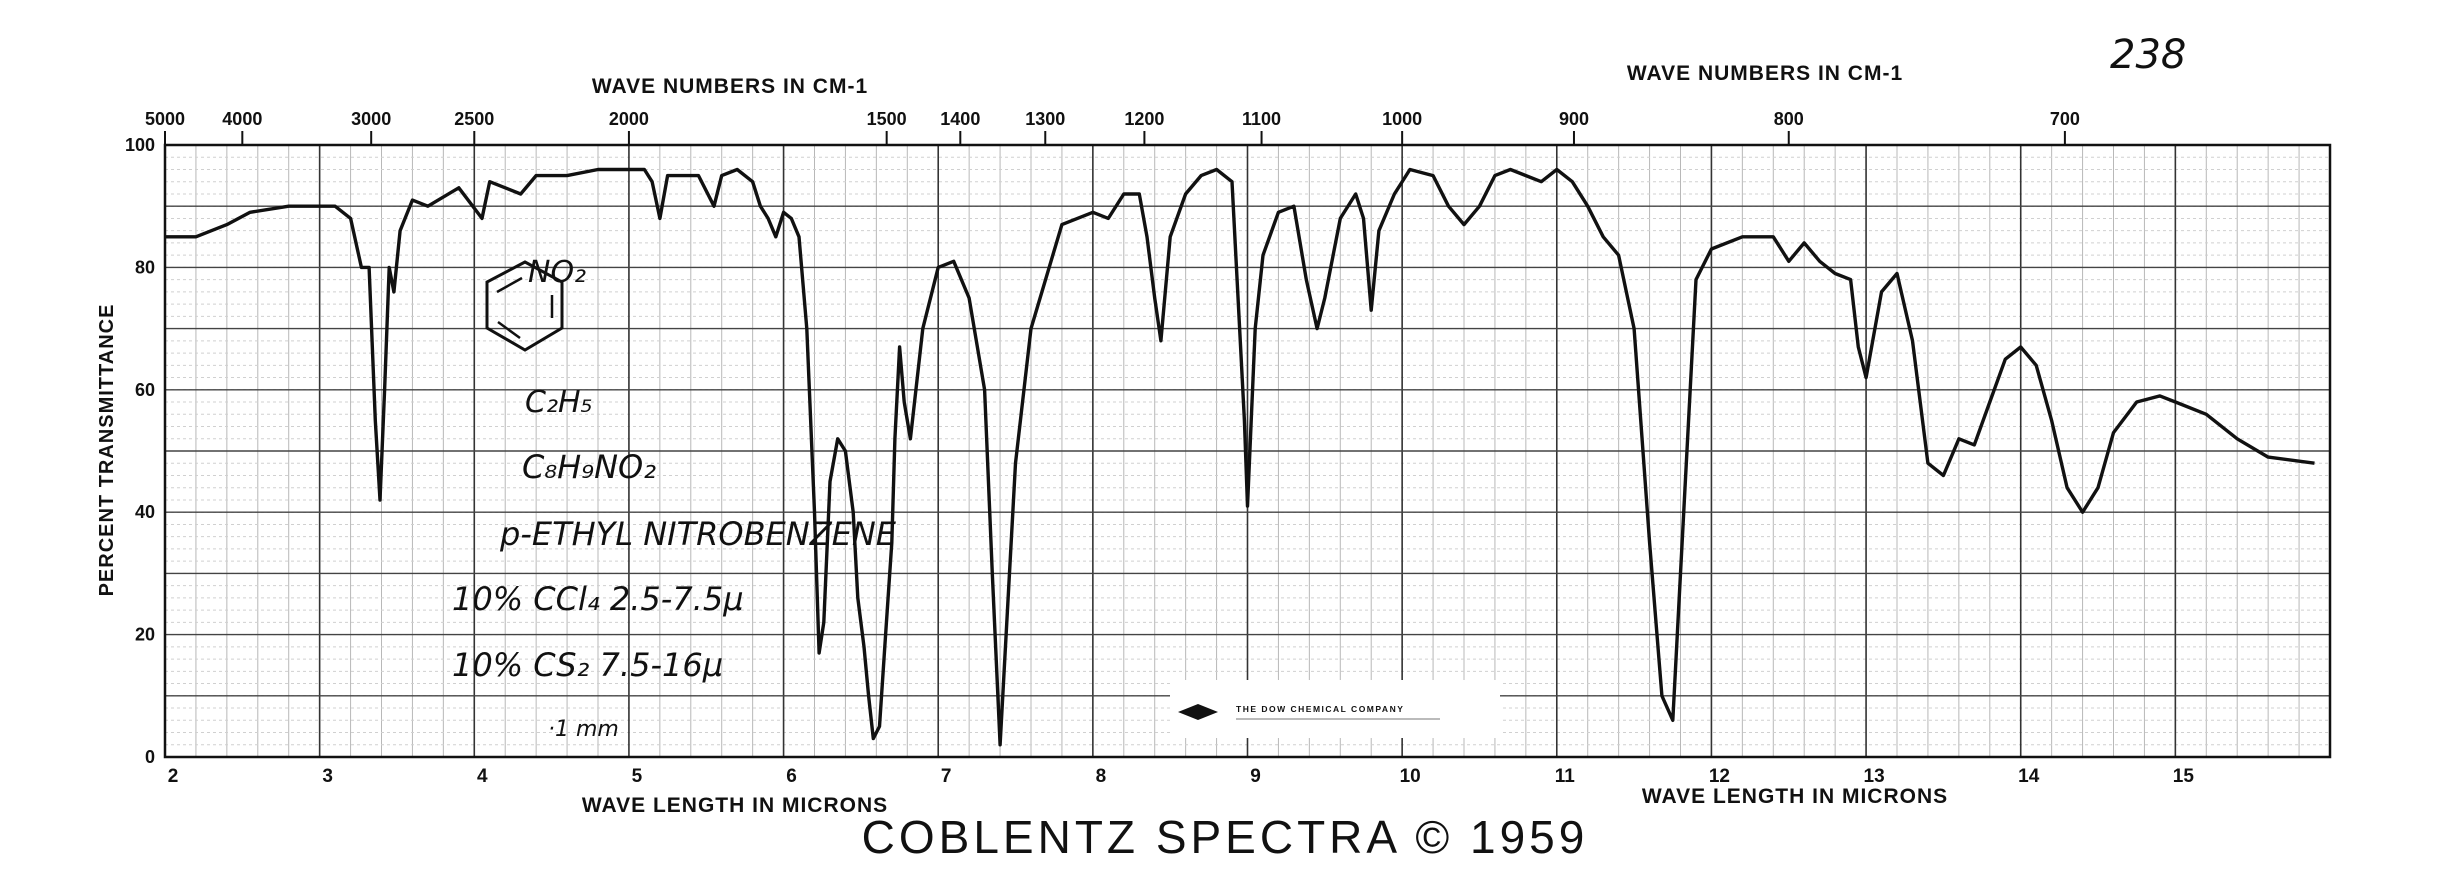 The image size is (2450, 891). What do you see at coordinates (1410, 776) in the screenshot?
I see `micron-tick-label: 10` at bounding box center [1410, 776].